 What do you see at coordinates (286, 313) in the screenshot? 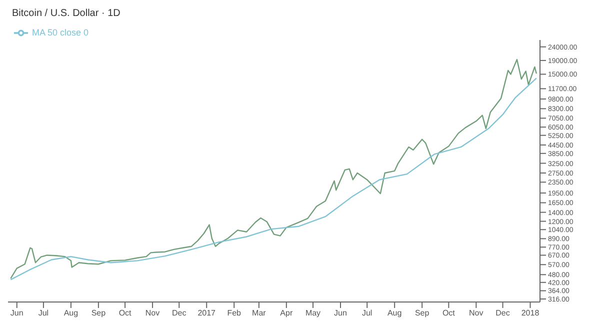
I see `x-tick-label: Apr` at bounding box center [286, 313].